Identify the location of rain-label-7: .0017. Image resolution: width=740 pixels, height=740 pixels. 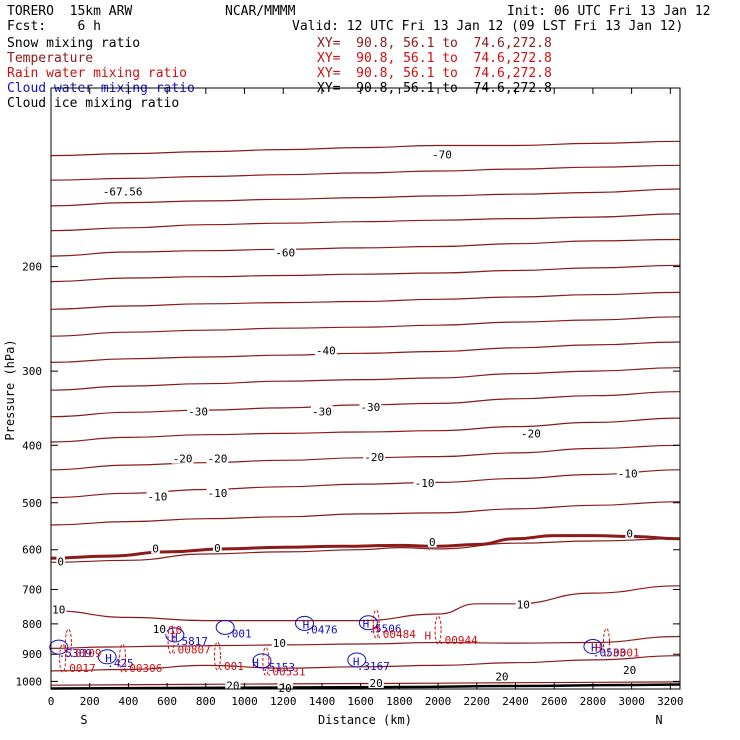
(79, 668).